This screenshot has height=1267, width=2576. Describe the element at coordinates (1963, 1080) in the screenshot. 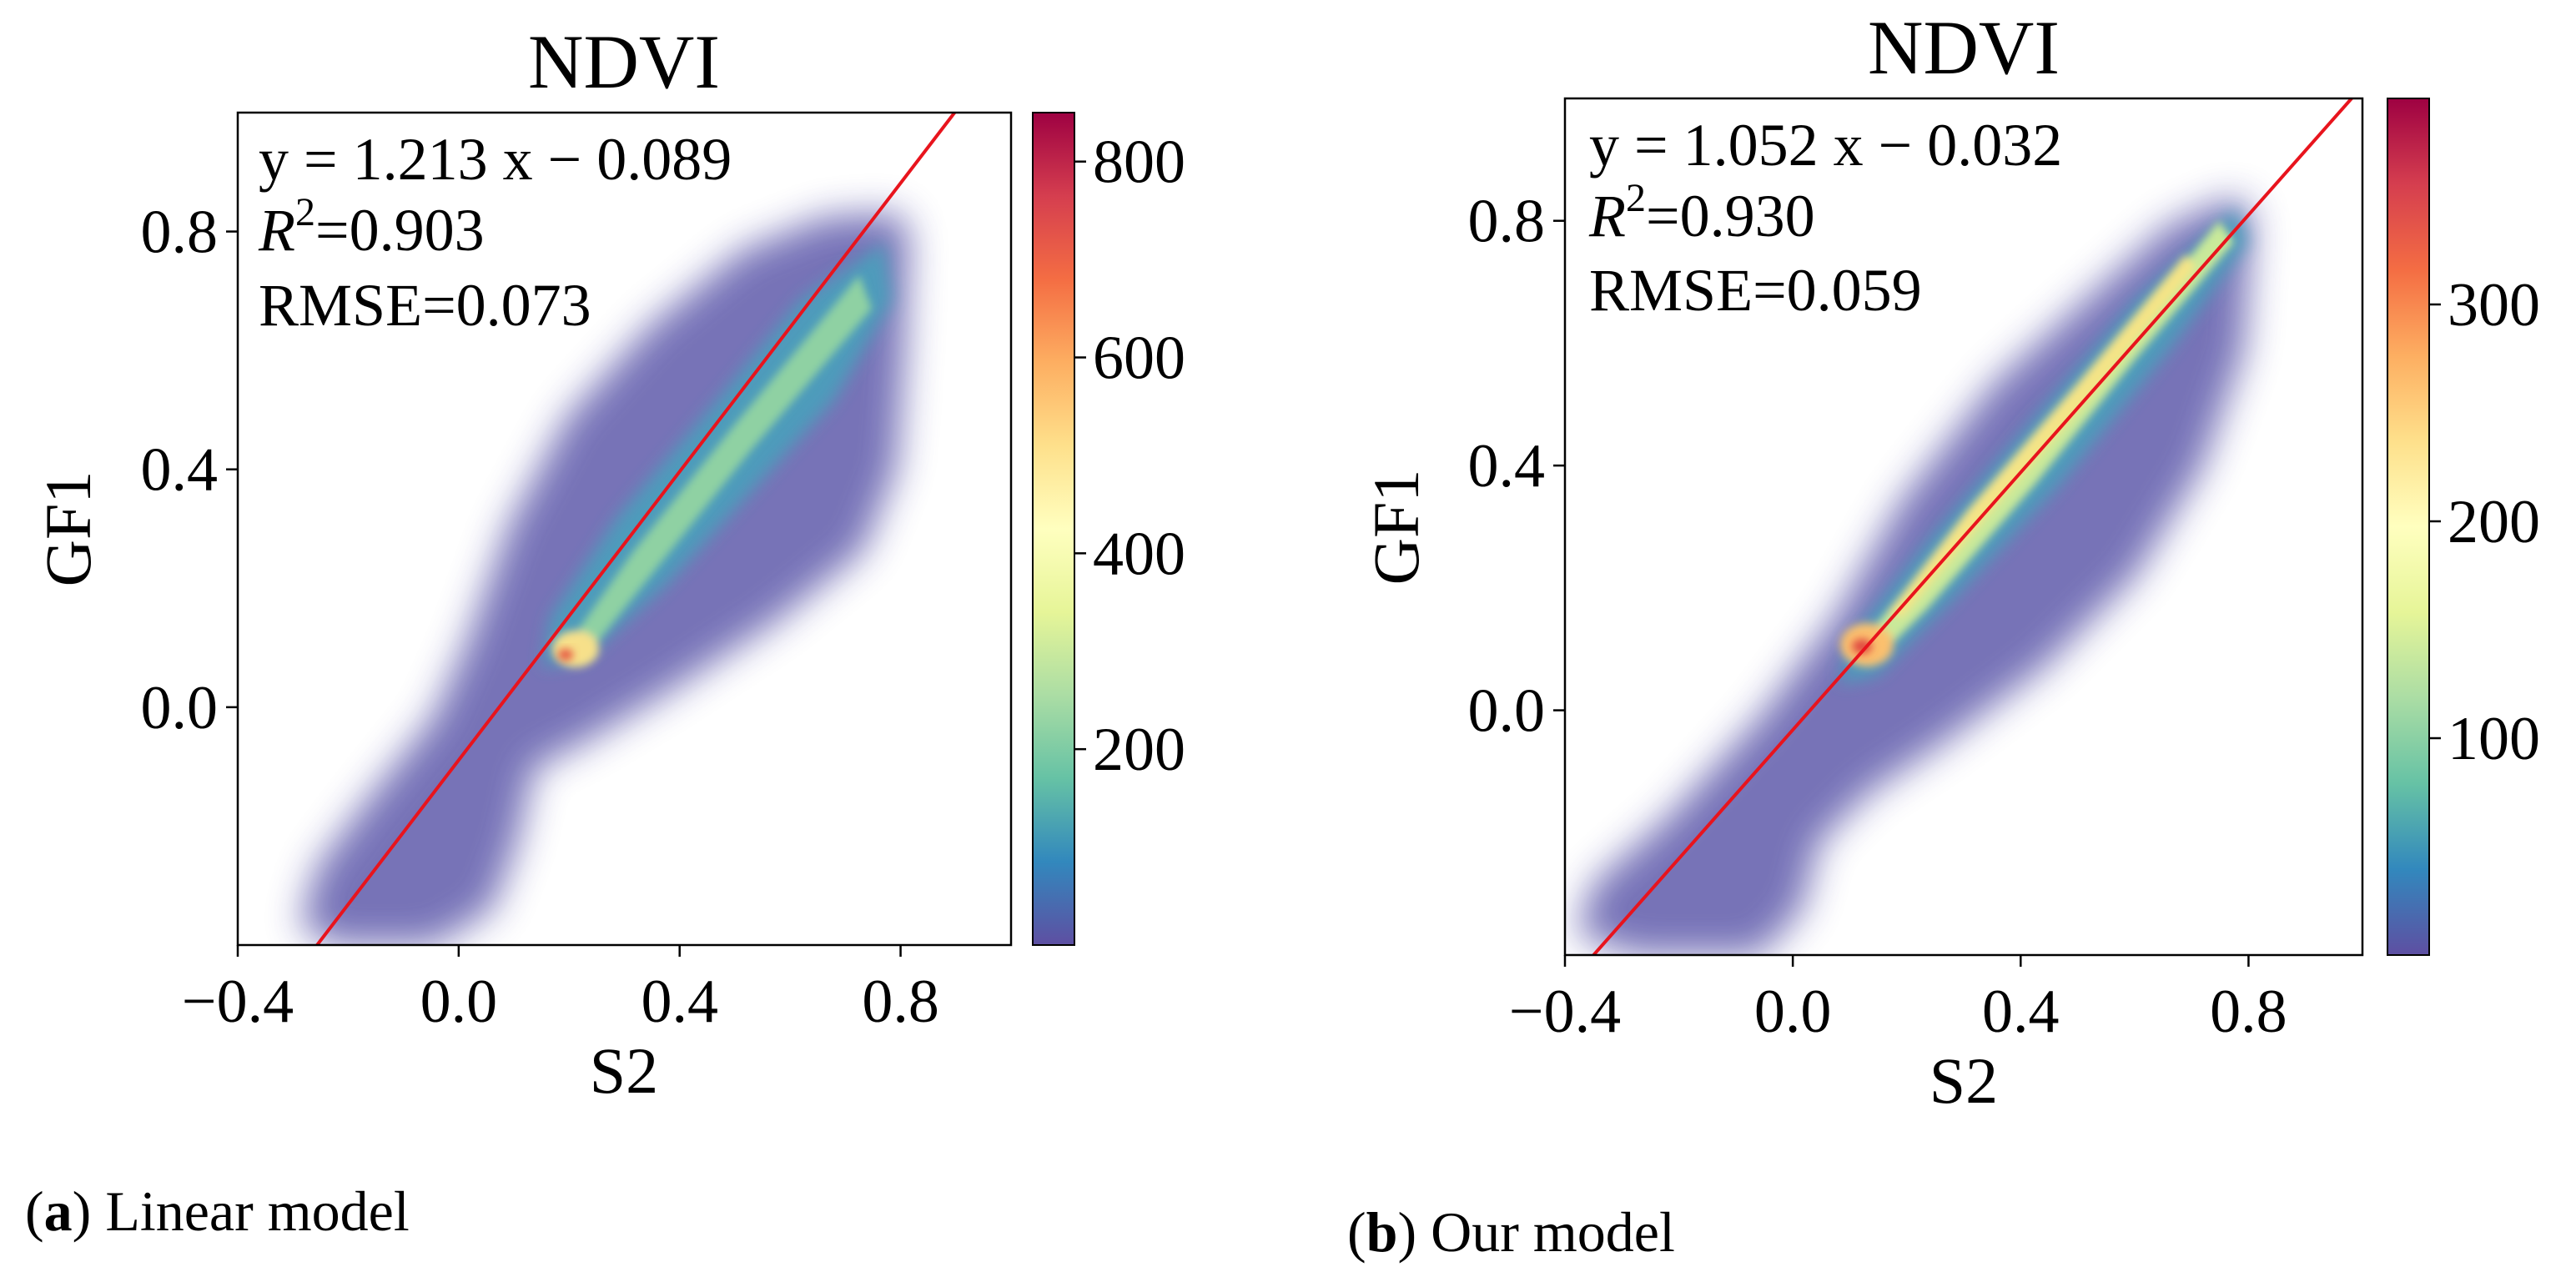

I see `panel-b-xlabel: S2` at that location.